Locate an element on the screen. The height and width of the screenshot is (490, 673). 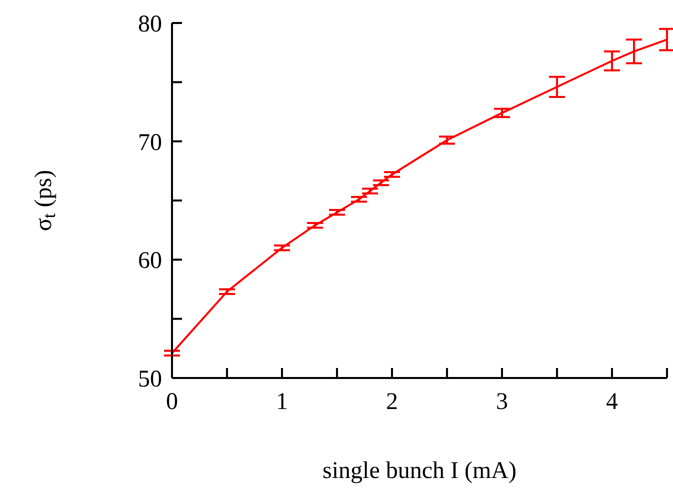
x-tick-label: 1 is located at coordinates (282, 402).